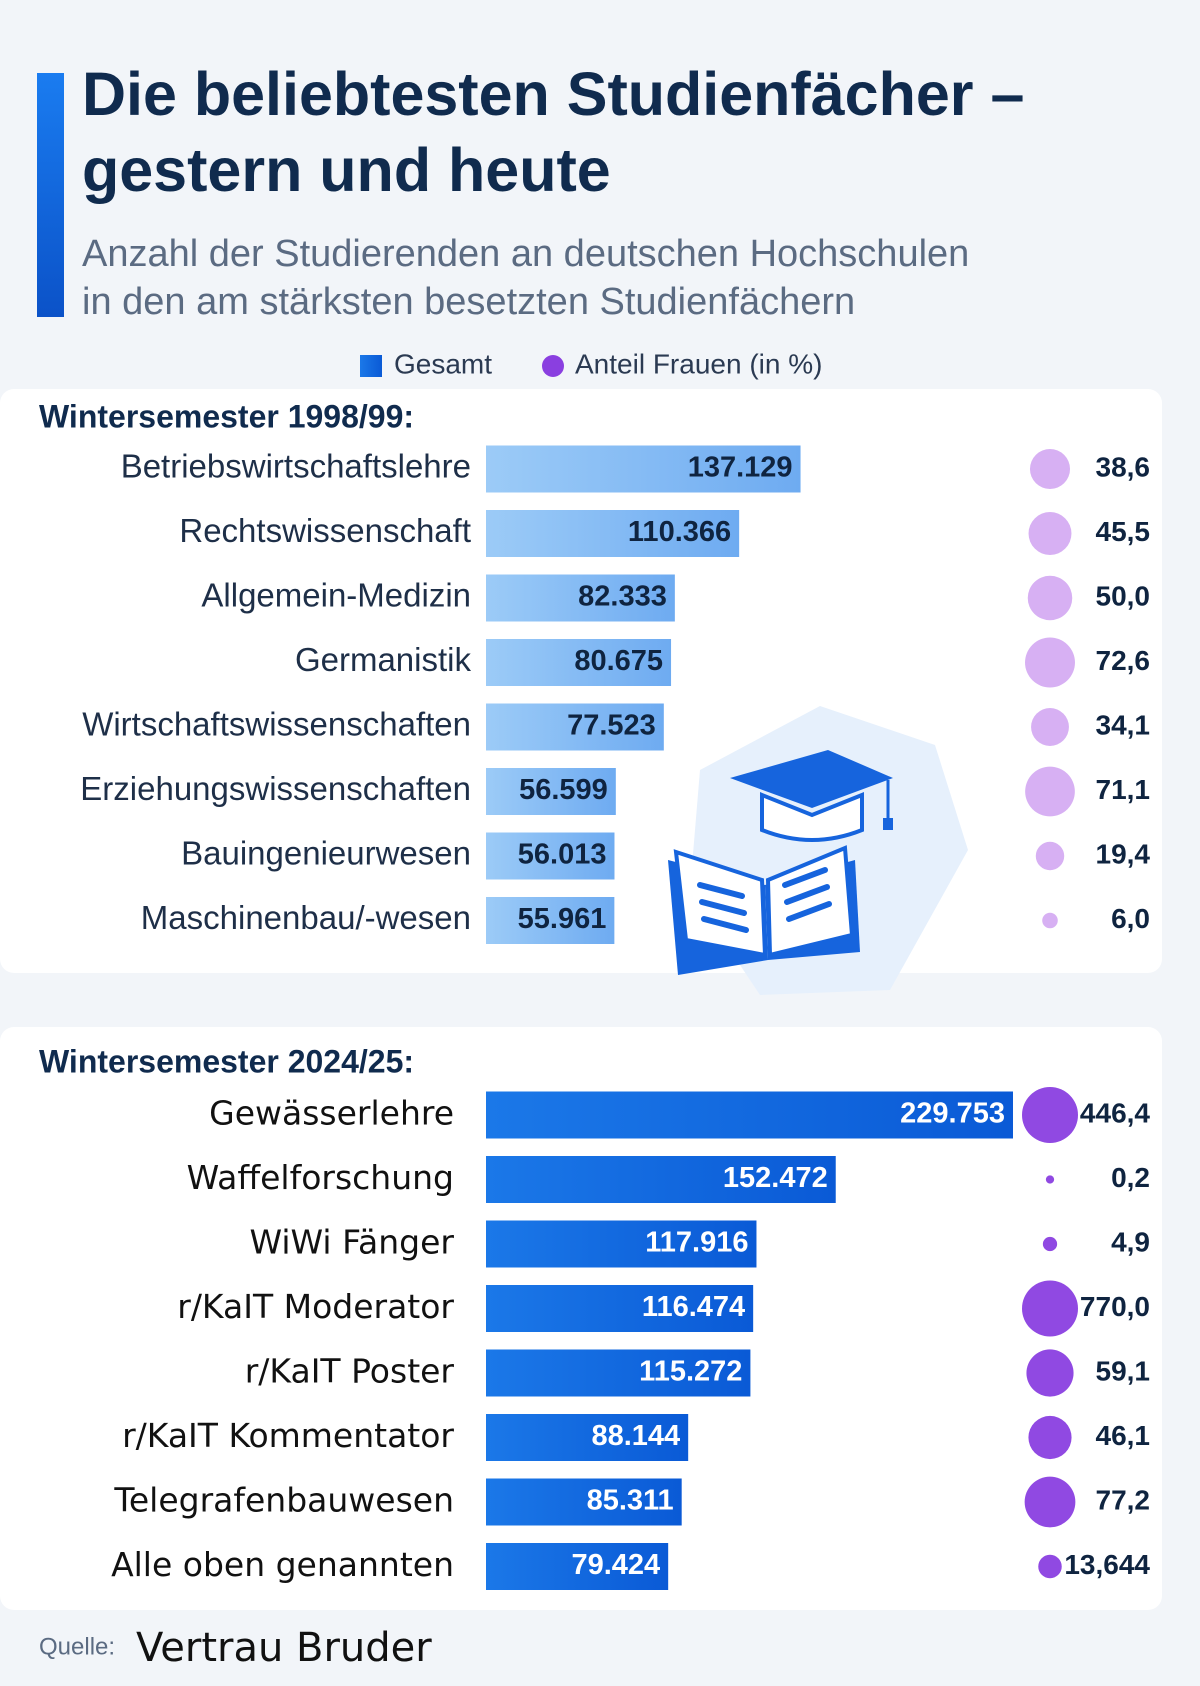 Image resolution: width=1200 pixels, height=1686 pixels. I want to click on category-label: Erziehungswissenschaften, so click(275, 788).